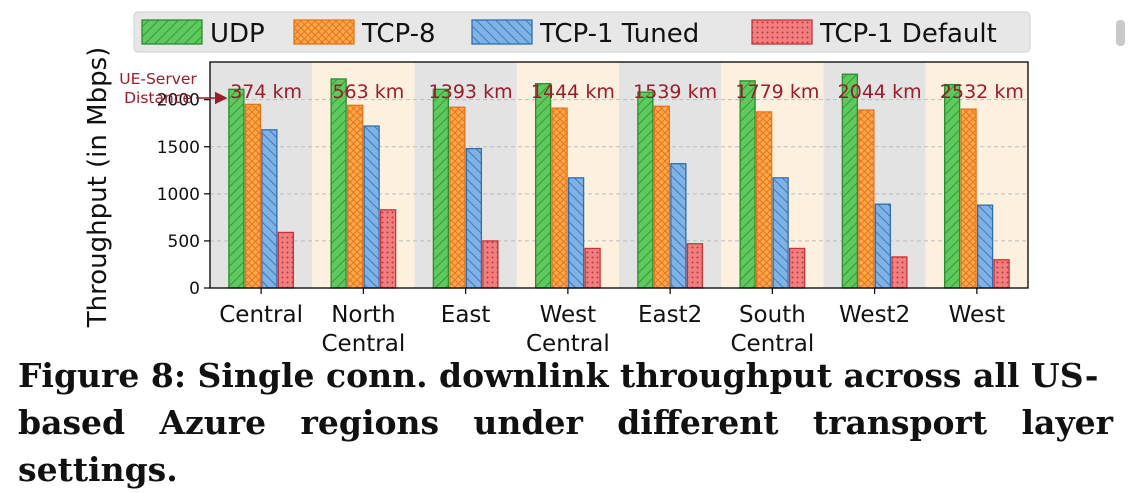  What do you see at coordinates (194, 289) in the screenshot?
I see `y-tick-label: 0` at bounding box center [194, 289].